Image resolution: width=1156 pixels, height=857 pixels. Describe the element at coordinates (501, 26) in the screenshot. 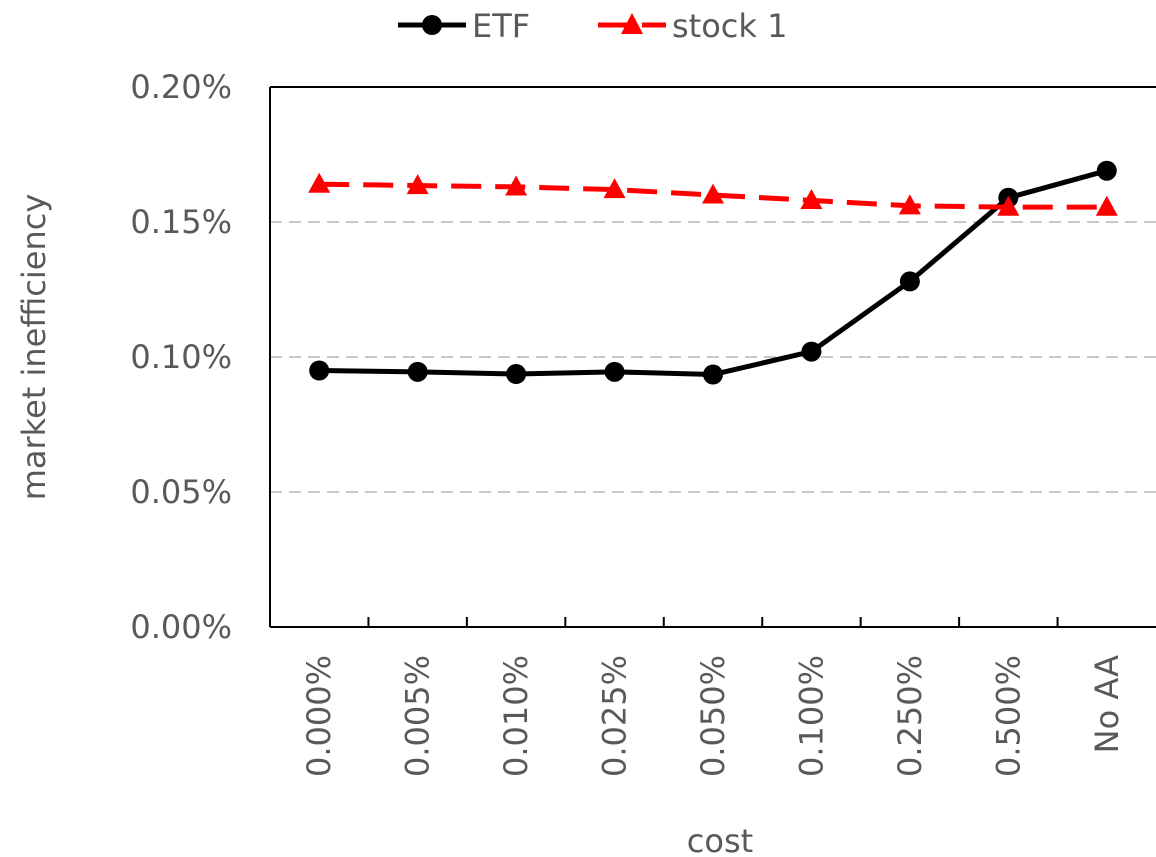

I see `legend-label: ETF` at that location.